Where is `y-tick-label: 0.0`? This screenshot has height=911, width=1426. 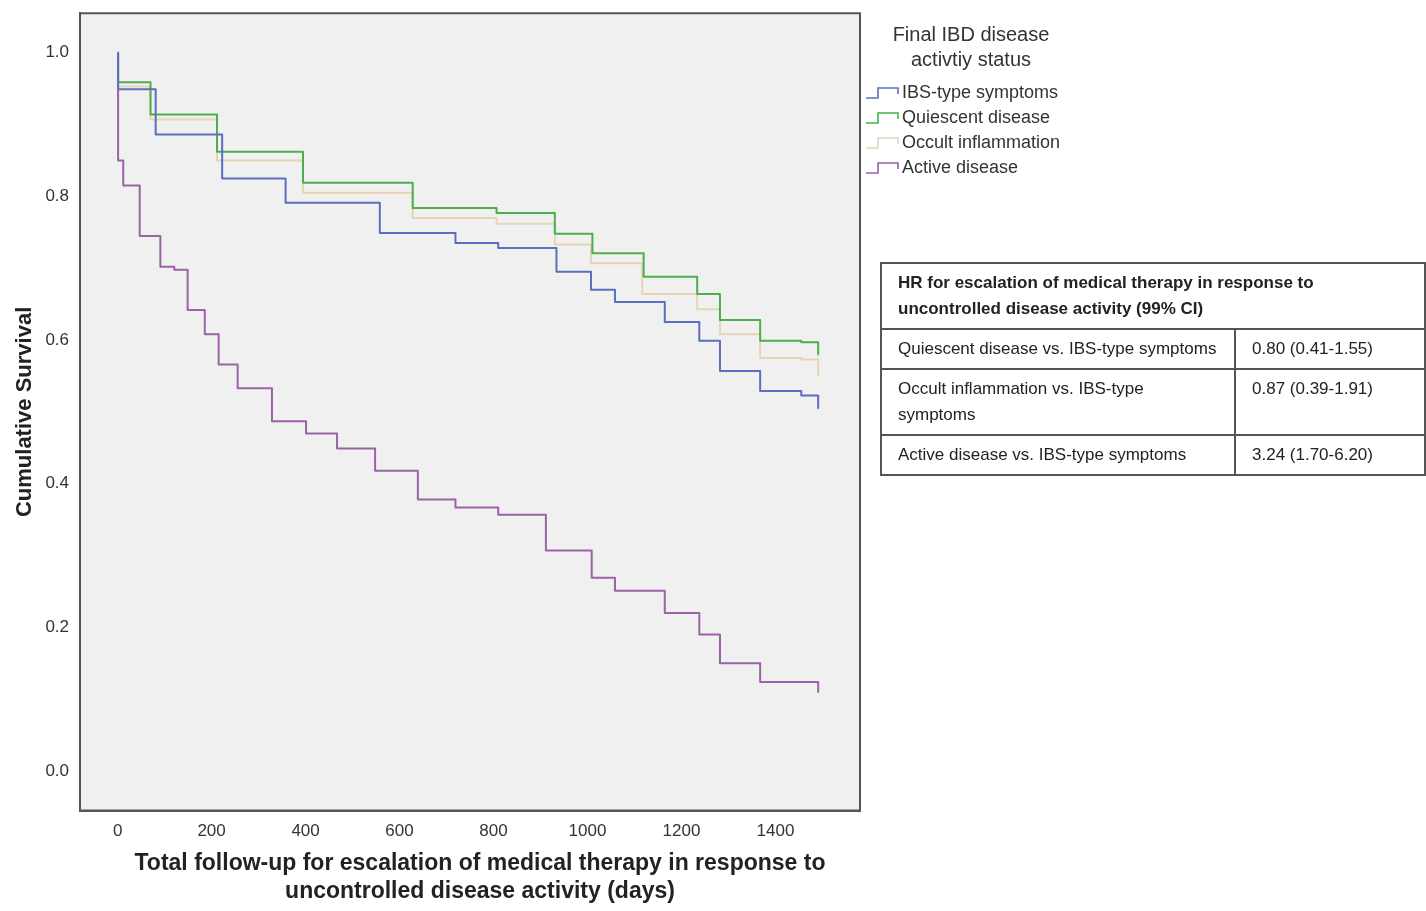 y-tick-label: 0.0 is located at coordinates (57, 770).